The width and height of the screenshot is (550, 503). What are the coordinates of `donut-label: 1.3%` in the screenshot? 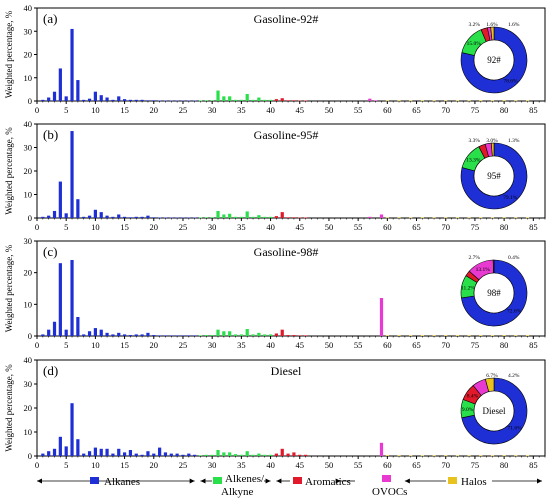 It's located at (514, 141).